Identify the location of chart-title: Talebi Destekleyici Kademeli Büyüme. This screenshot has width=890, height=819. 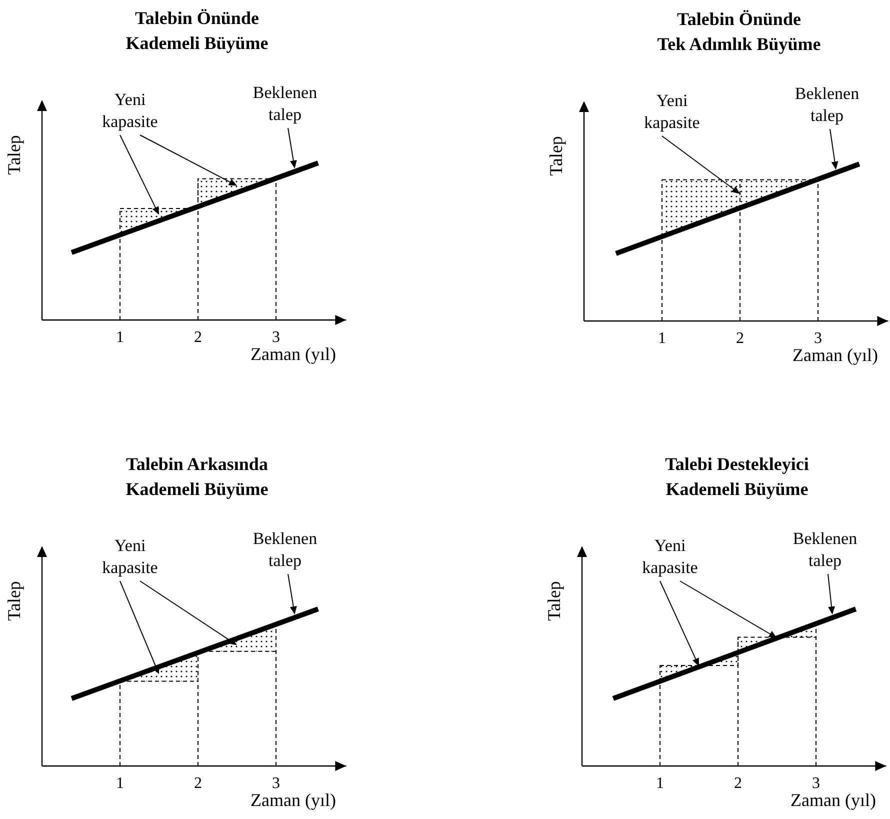
(737, 476).